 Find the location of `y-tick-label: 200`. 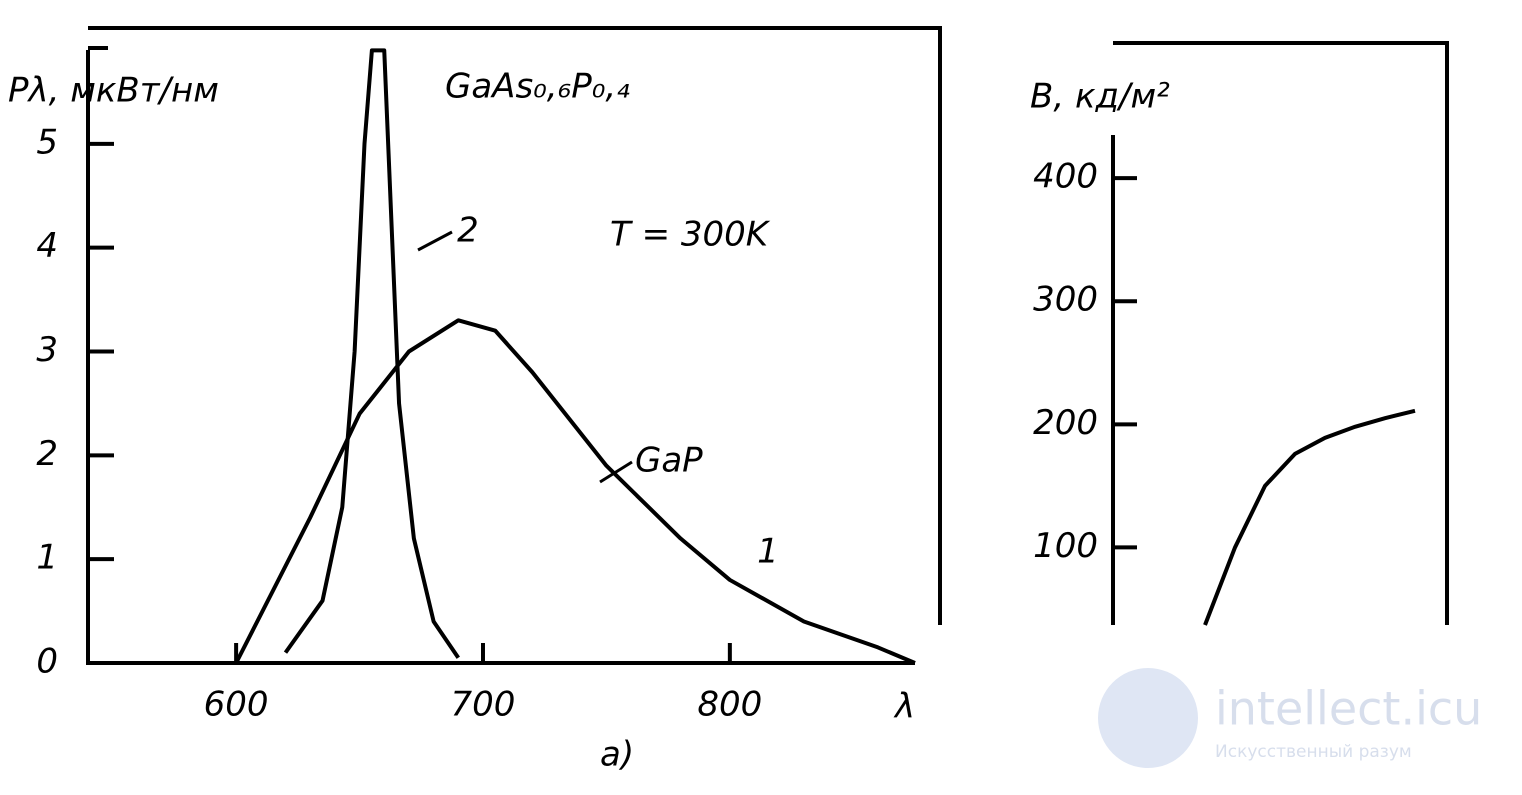

y-tick-label: 200 is located at coordinates (1065, 423).